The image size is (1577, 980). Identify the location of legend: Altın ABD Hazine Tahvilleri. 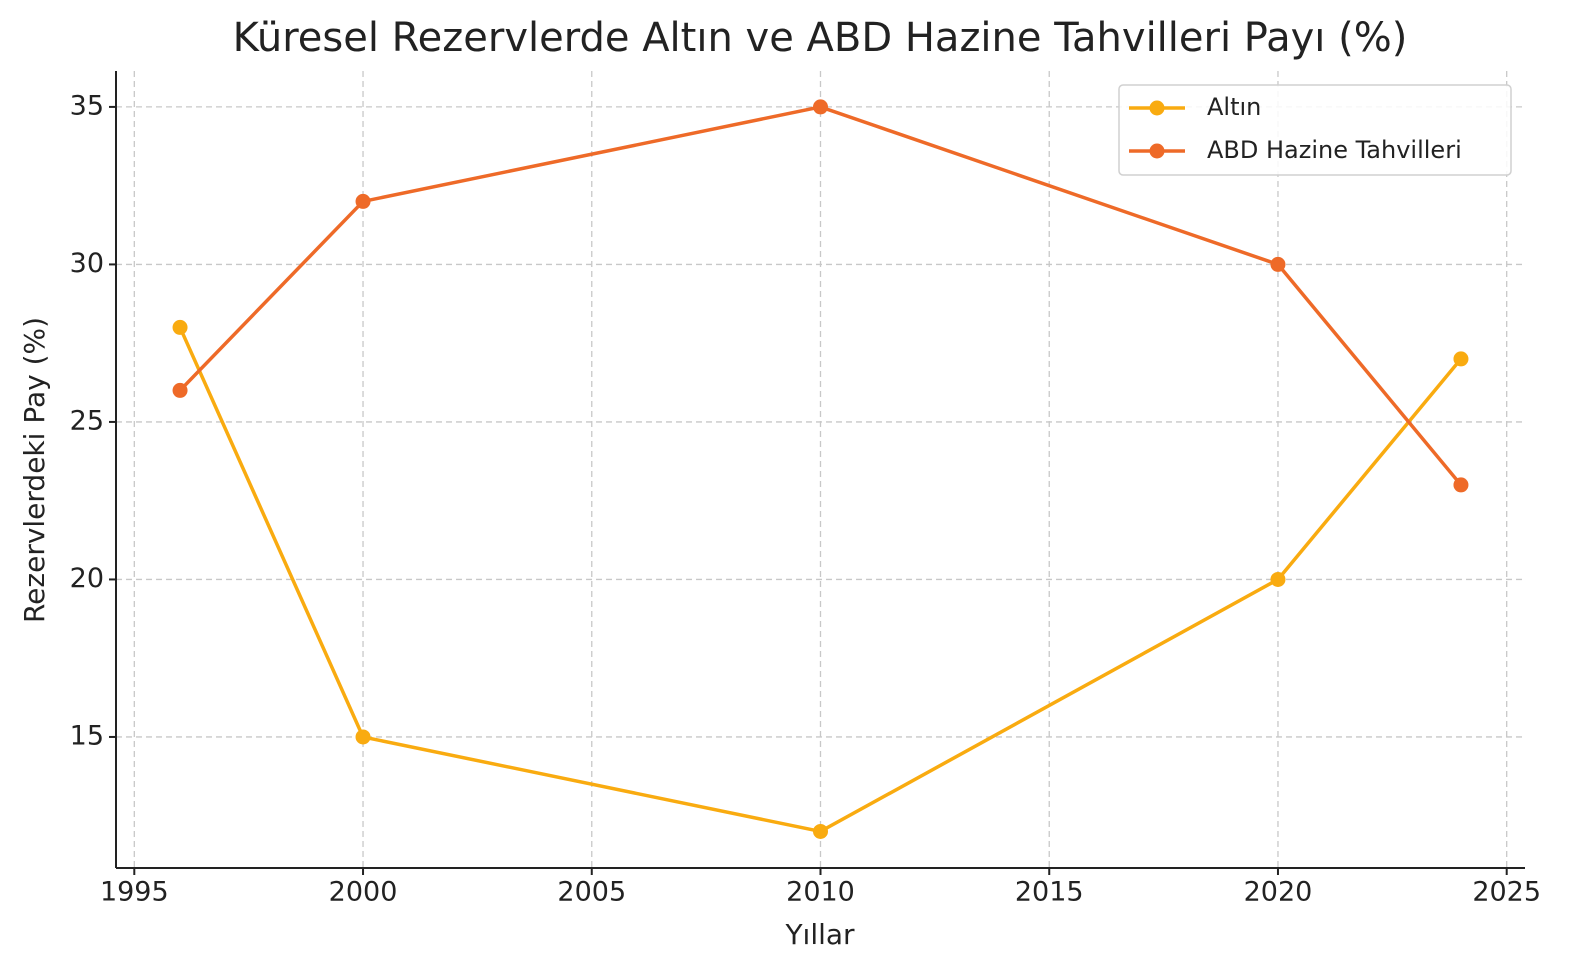
(1315, 130).